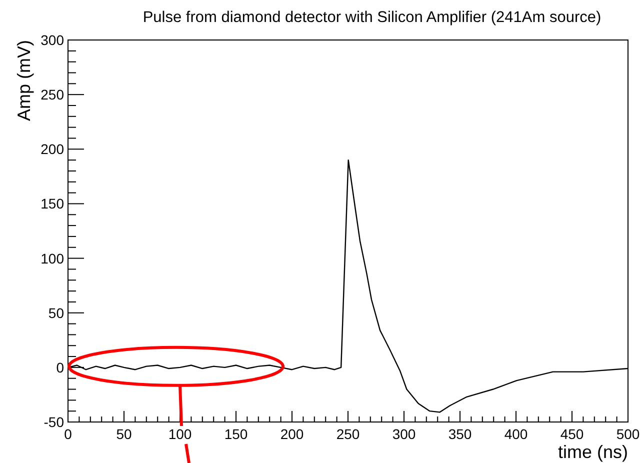 The image size is (641, 463). Describe the element at coordinates (180, 434) in the screenshot. I see `x-tick-label: 100` at that location.